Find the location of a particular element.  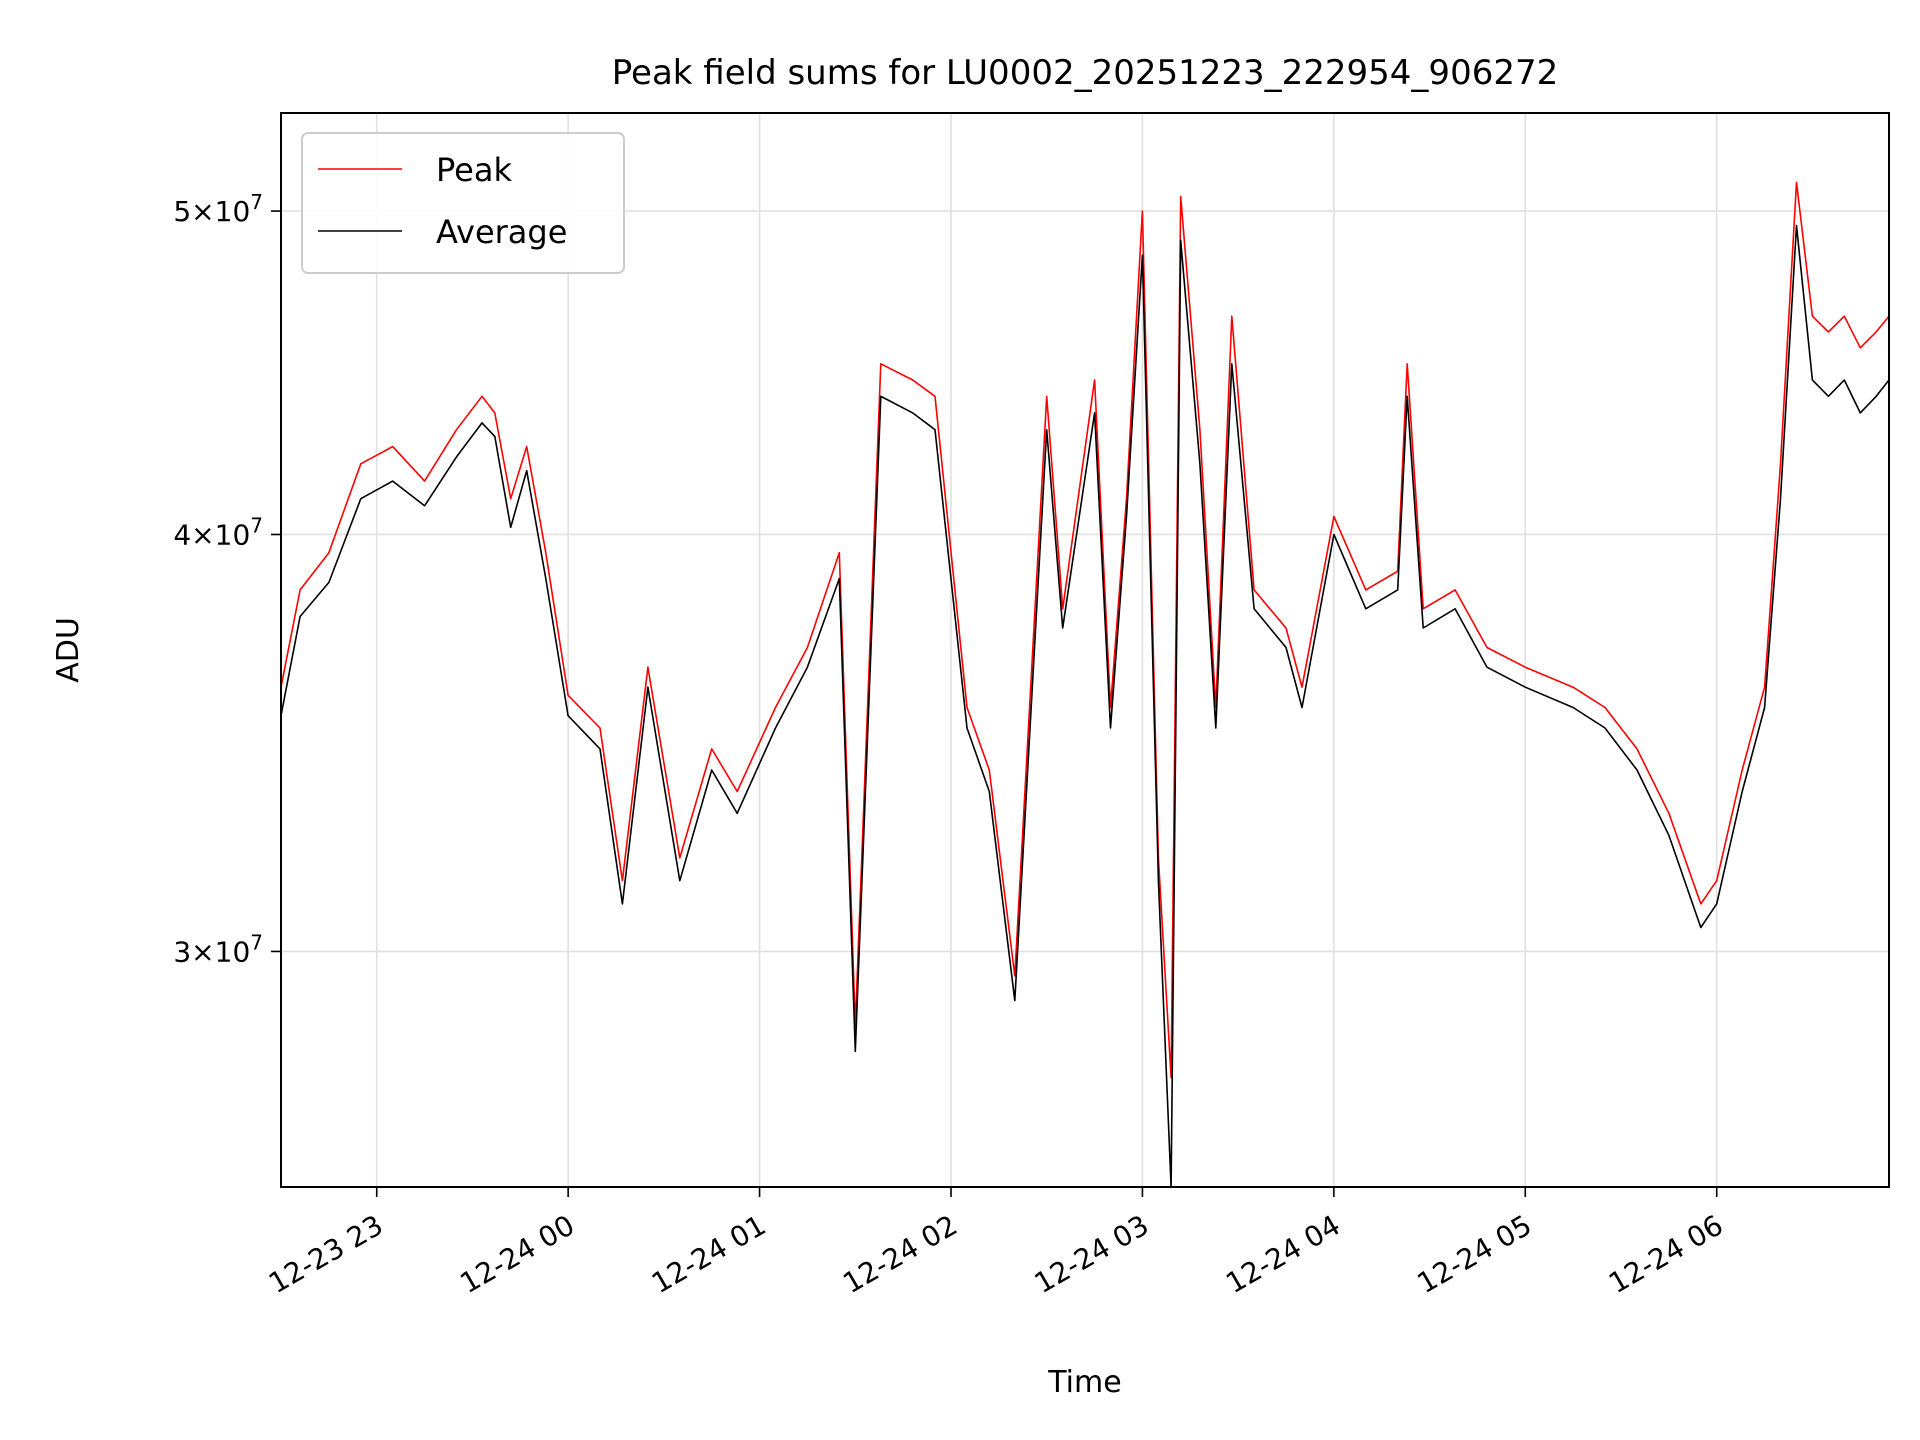

legend: Peak Average is located at coordinates (463, 203).